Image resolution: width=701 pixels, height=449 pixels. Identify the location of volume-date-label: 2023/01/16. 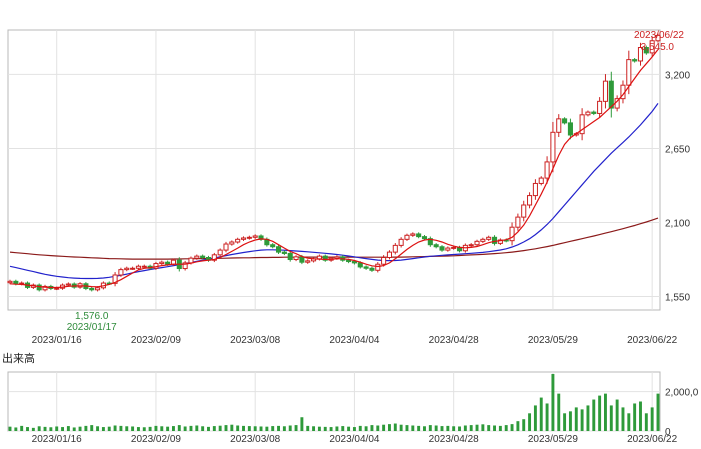
(57, 439).